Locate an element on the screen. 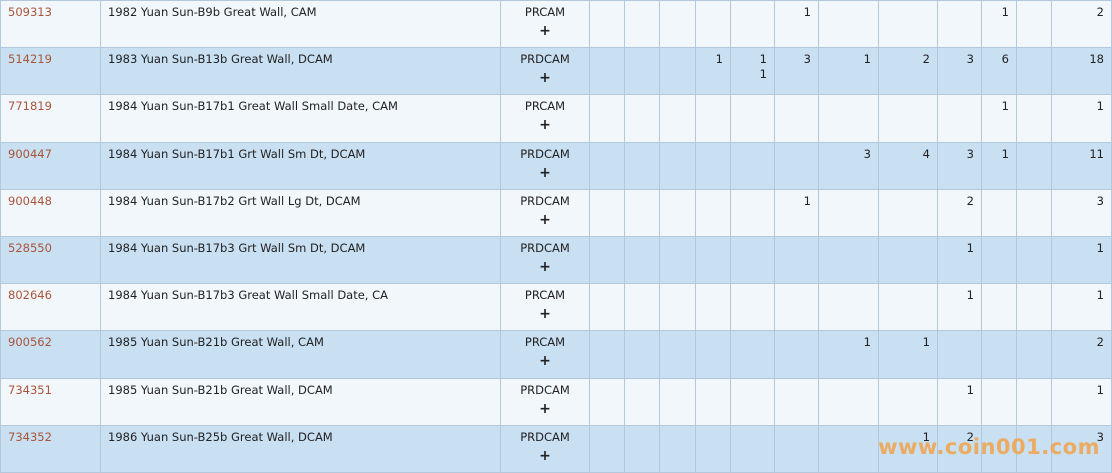  designation-cell: PRCAM + is located at coordinates (545, 24).